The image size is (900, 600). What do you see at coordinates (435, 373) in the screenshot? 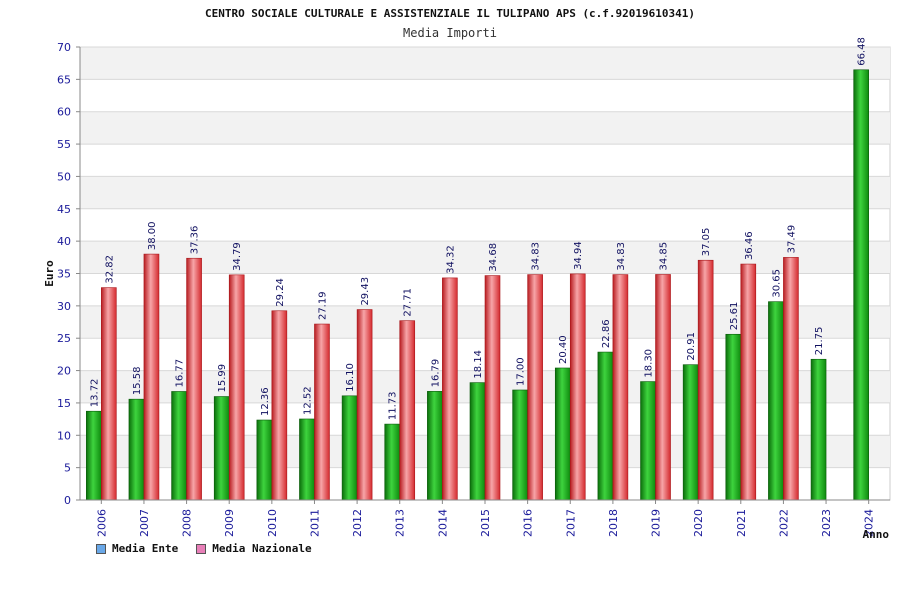
I see `value-label: 16.79` at bounding box center [435, 373].